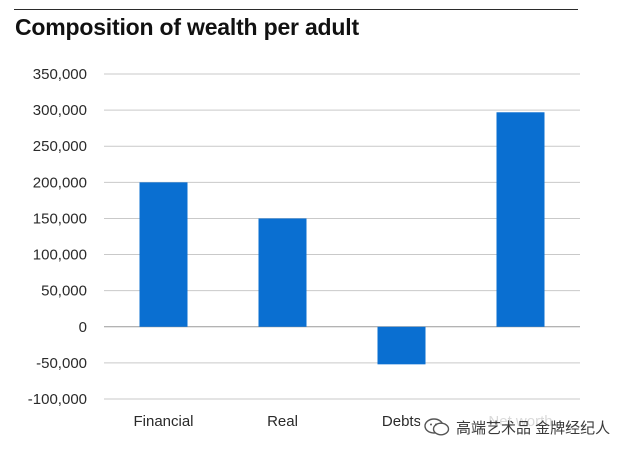  Describe the element at coordinates (60, 110) in the screenshot. I see `y-tick-label: 300,000` at that location.